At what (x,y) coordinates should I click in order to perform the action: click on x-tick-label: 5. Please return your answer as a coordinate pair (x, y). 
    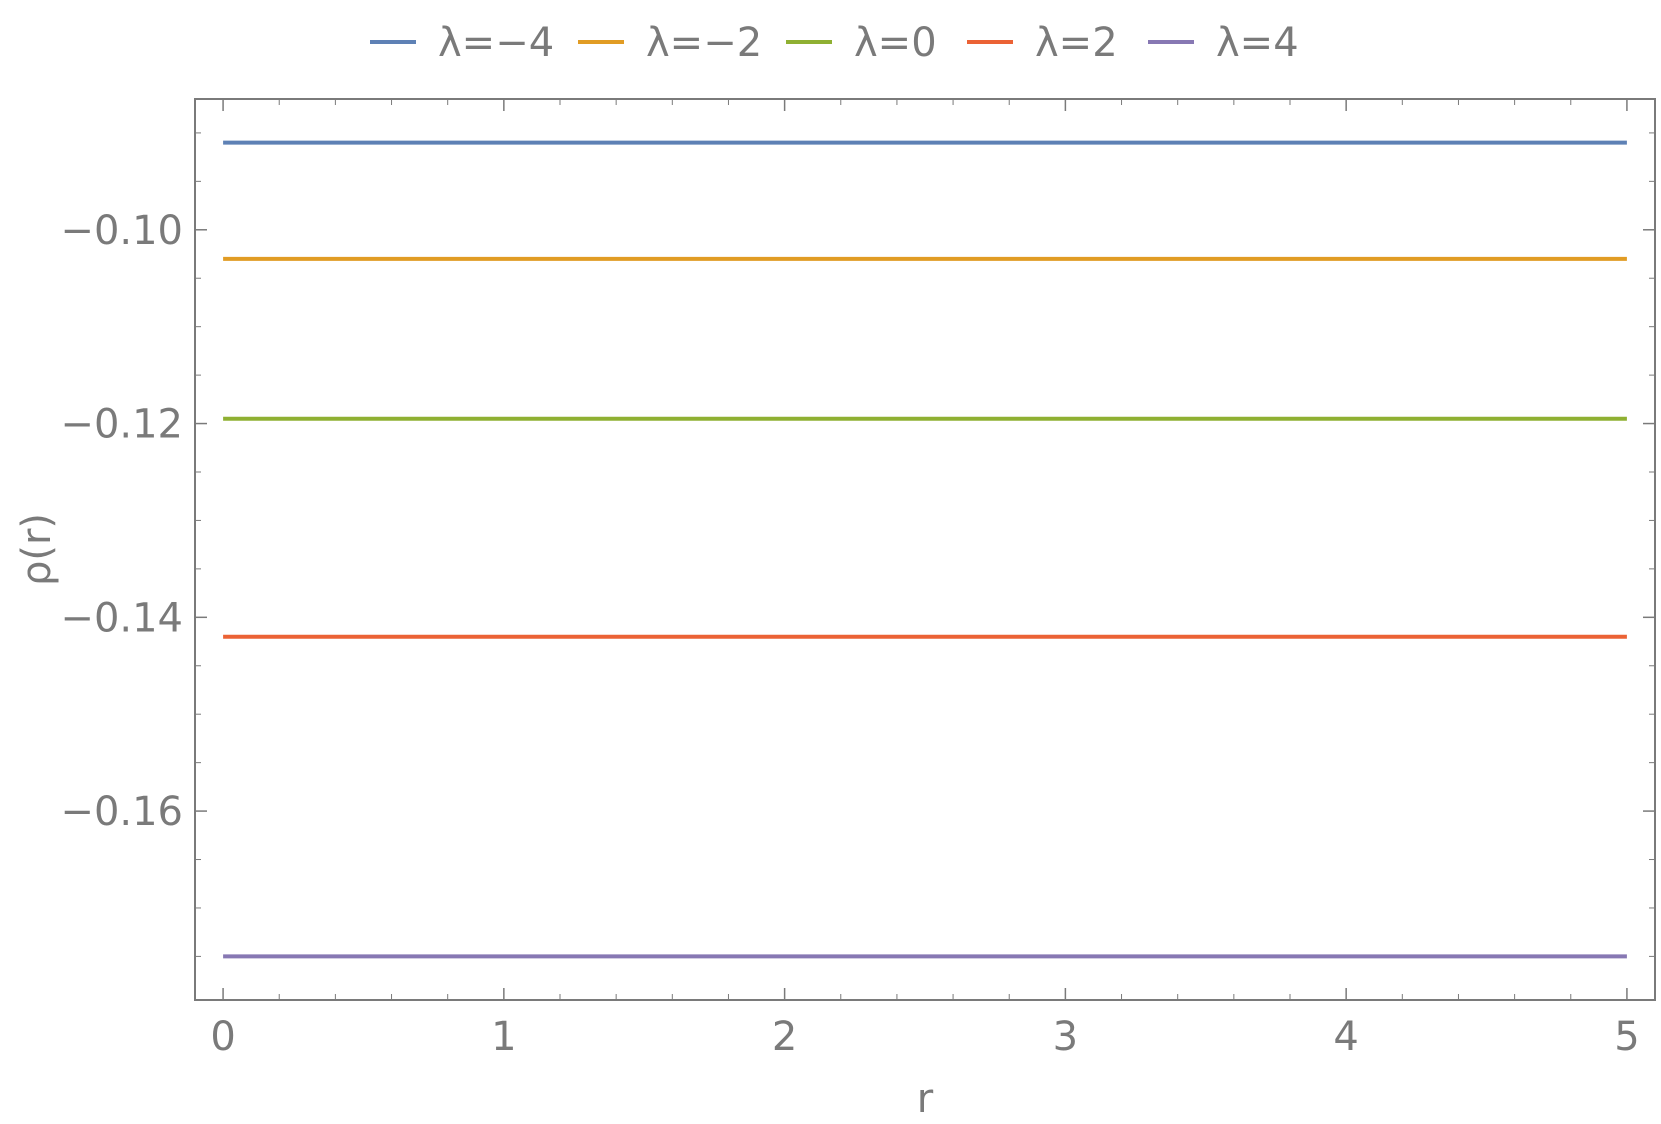
    Looking at the image, I should click on (1626, 1037).